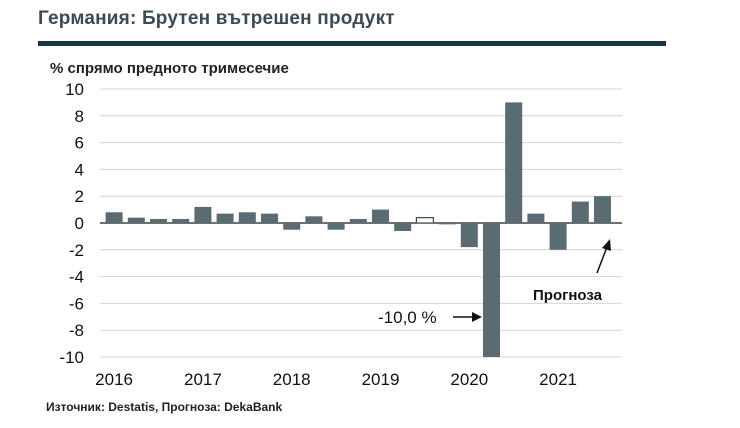  I want to click on bar-2020-q1, so click(469, 235).